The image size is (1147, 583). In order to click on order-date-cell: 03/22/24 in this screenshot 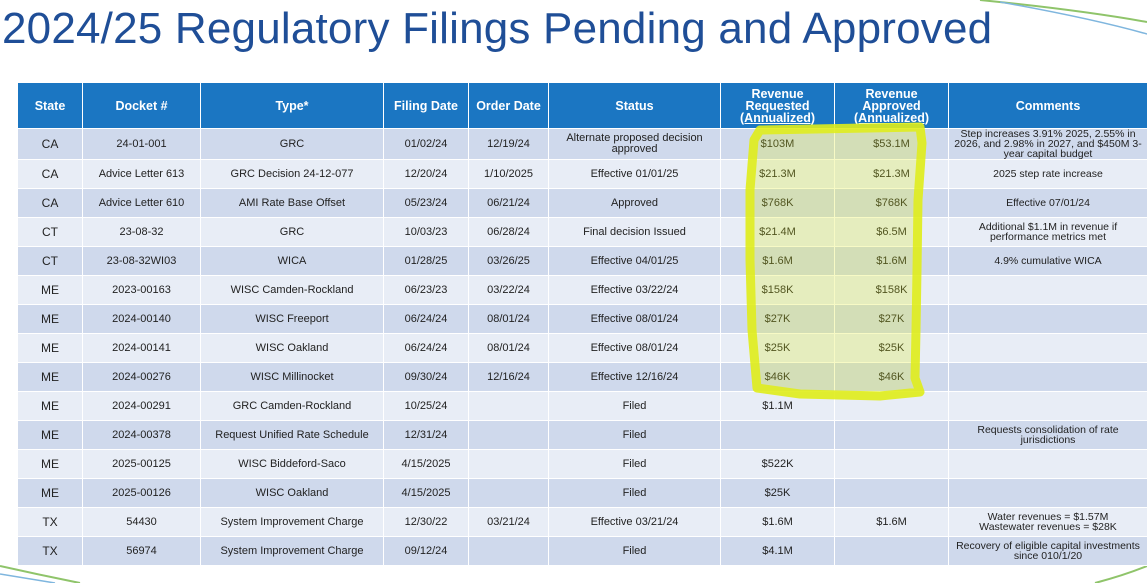, I will do `click(508, 290)`.